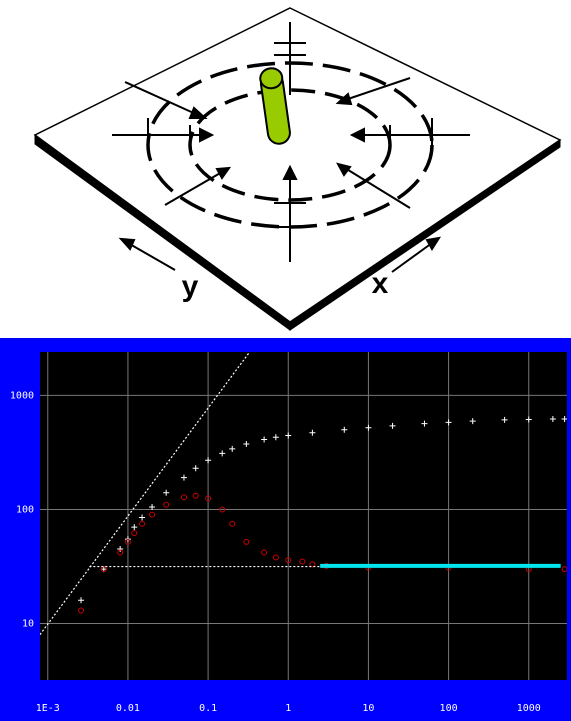 This screenshot has width=571, height=721. Describe the element at coordinates (449, 708) in the screenshot. I see `x-tick-label: 100` at that location.